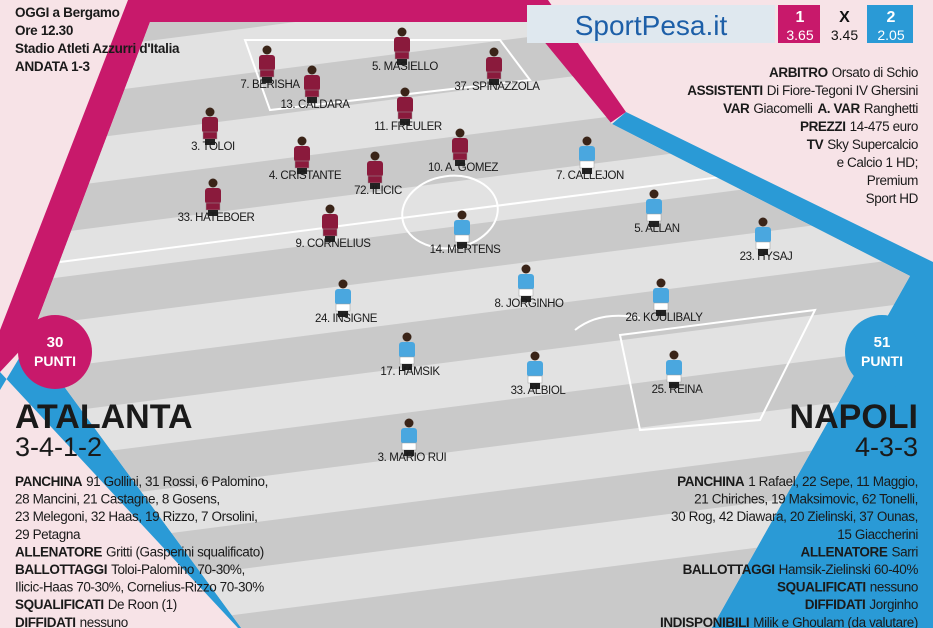  I want to click on player-name: 13. CALDARA, so click(315, 105).